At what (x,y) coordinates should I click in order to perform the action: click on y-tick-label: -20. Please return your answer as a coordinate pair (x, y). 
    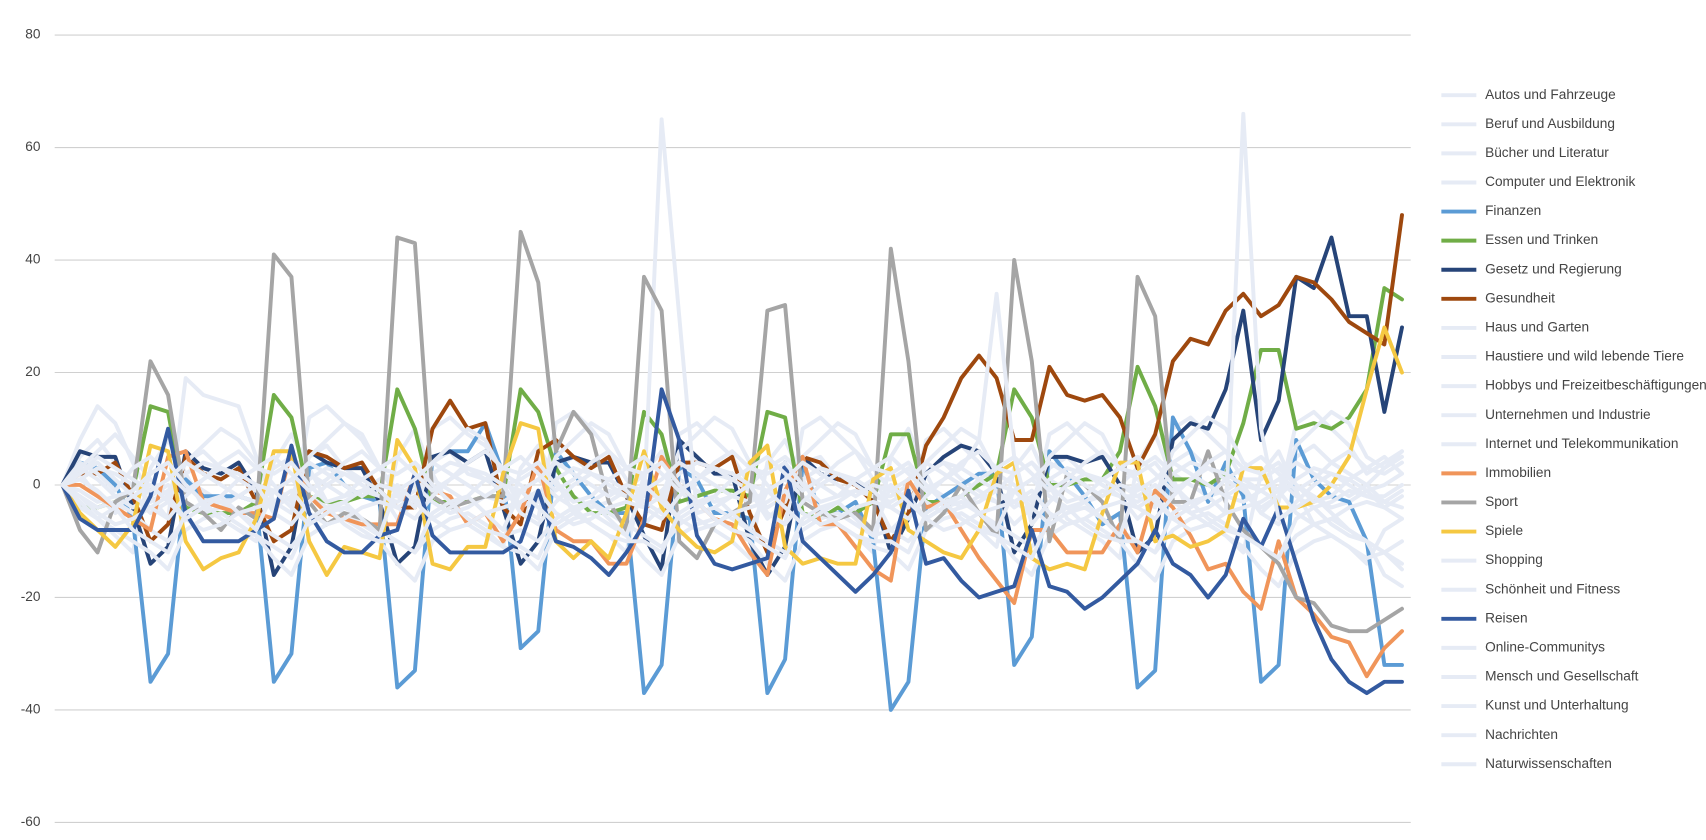
    Looking at the image, I should click on (31, 596).